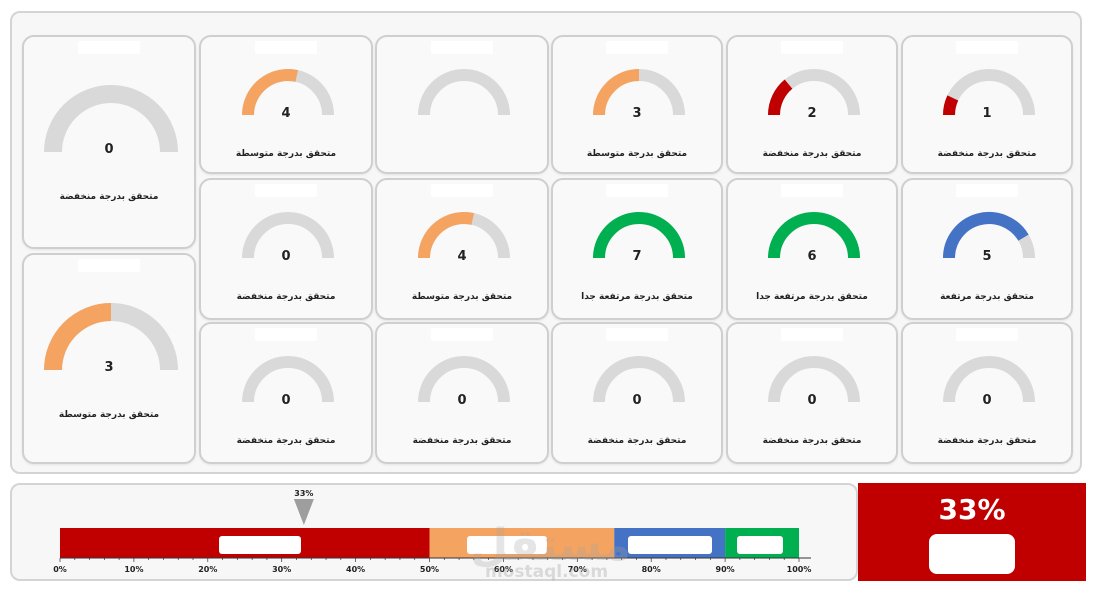 This screenshot has height=594, width=1097. What do you see at coordinates (429, 569) in the screenshot?
I see `scale-tick-label: 50%` at bounding box center [429, 569].